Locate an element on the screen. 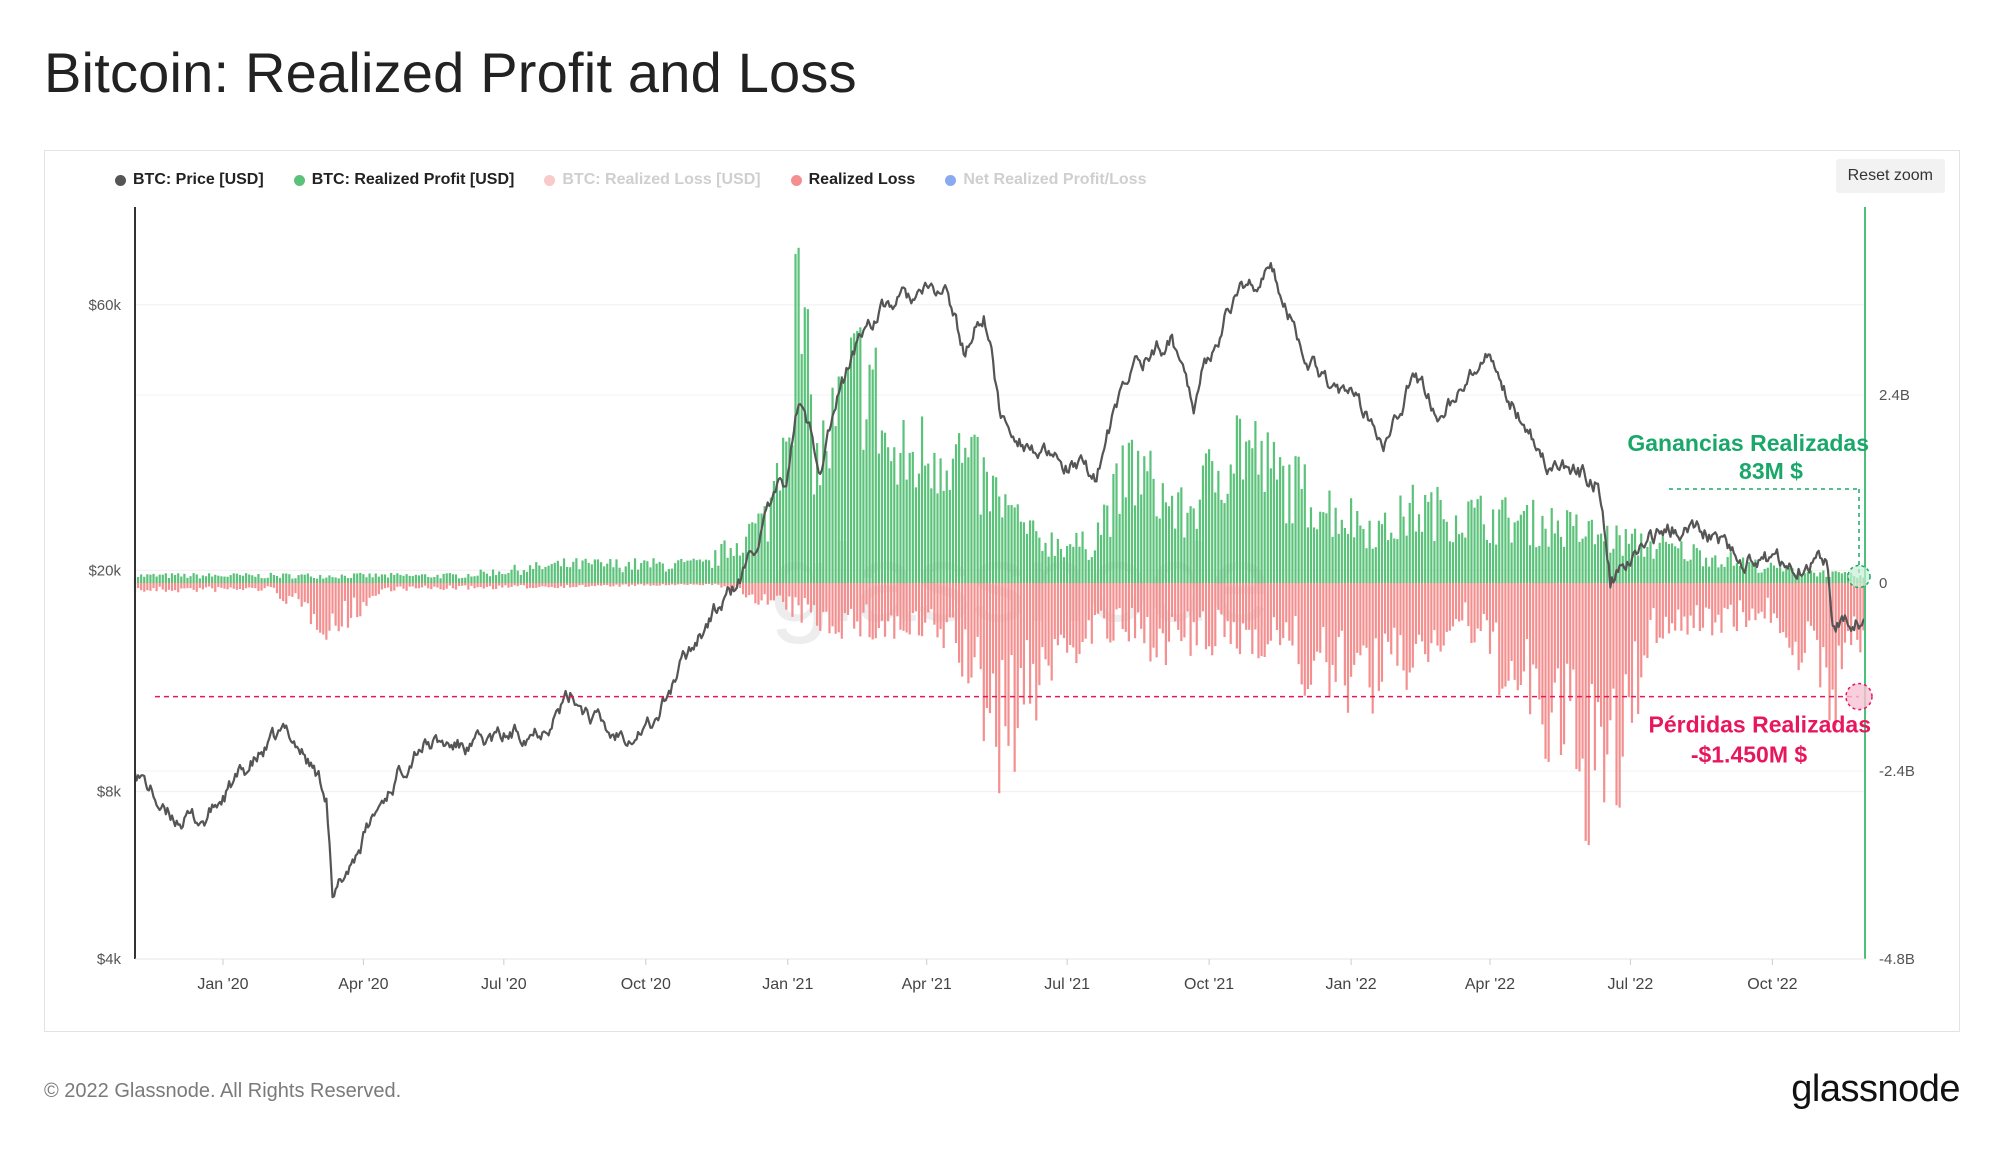  legend-item-price: BTC: Price [USD] is located at coordinates (189, 180).